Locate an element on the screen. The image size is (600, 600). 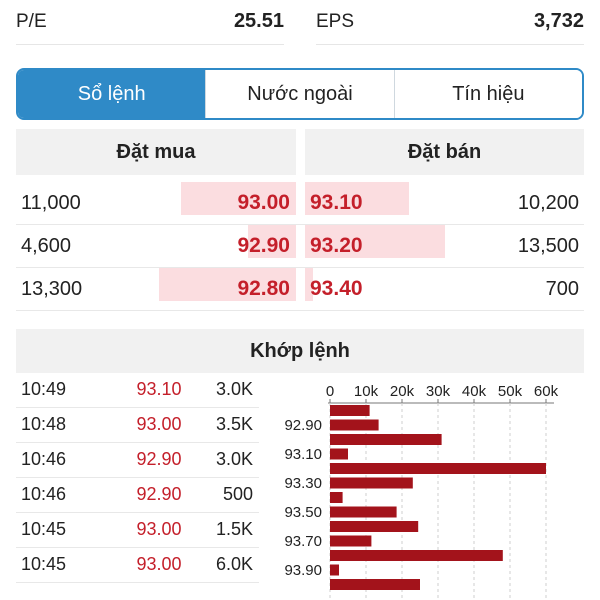
orderbook-row: 11,000 93.00 93.10 10,200 is located at coordinates (300, 203).